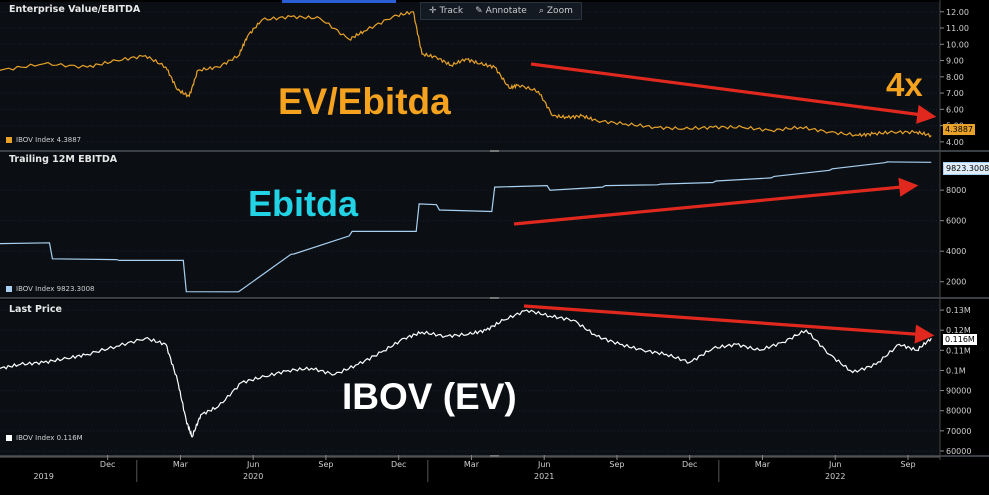  Describe the element at coordinates (957, 12) in the screenshot. I see `y-tick-label: 12.00` at that location.